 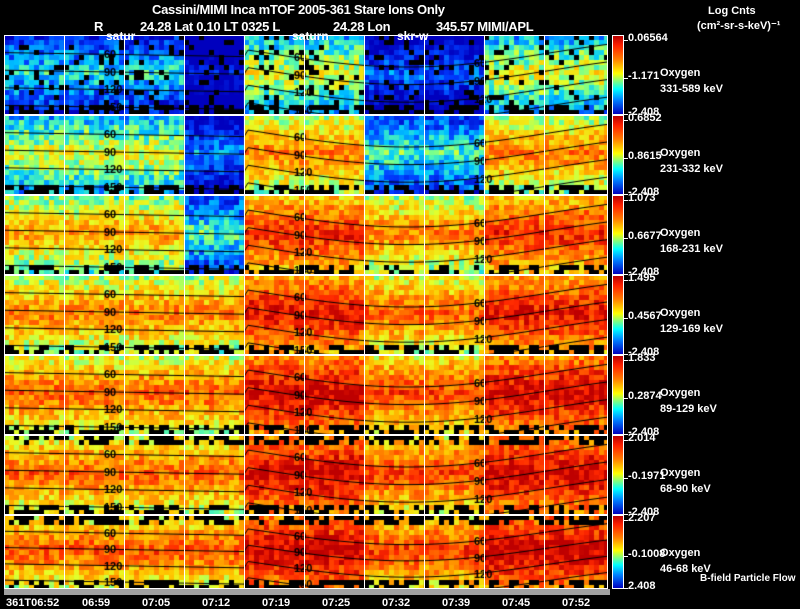 I want to click on time-tick-label: 07:12, so click(x=216, y=603).